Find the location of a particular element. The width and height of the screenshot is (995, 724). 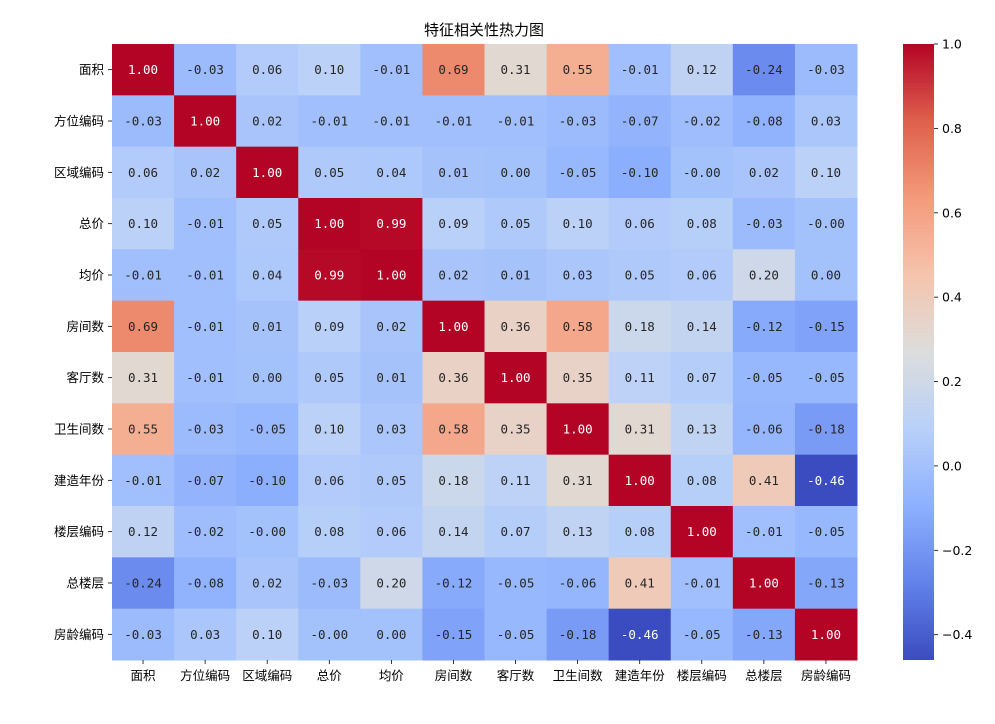

cell-value-label: 0.00 is located at coordinates (826, 275).